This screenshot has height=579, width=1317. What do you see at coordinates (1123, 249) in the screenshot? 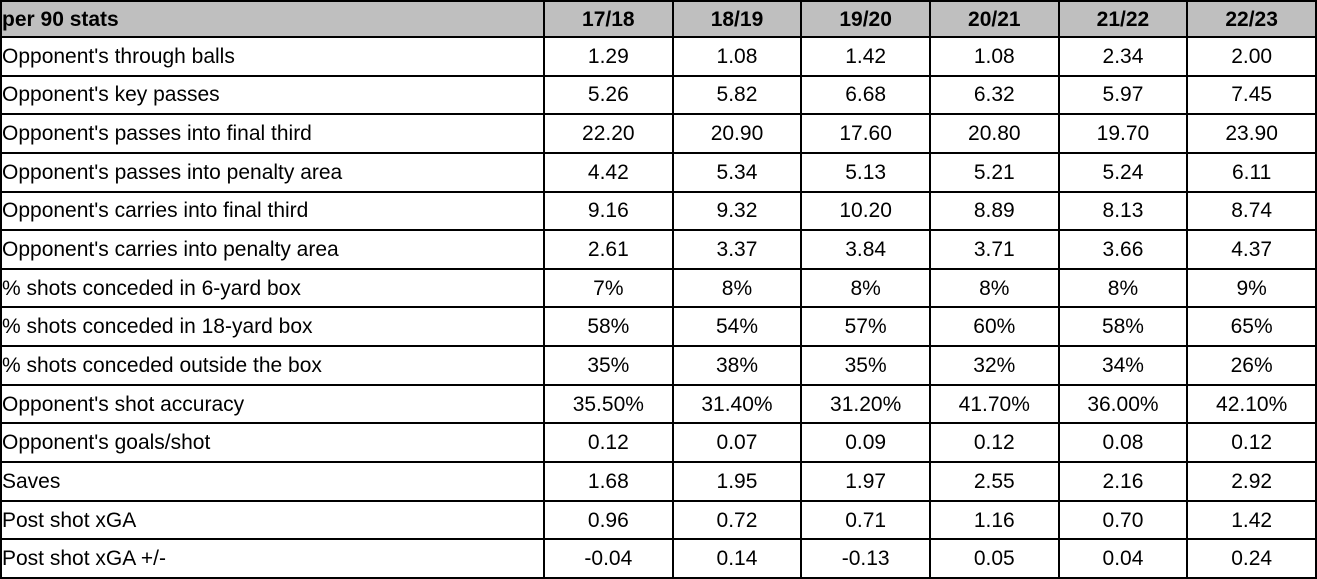
I see `stat-value: 3.66` at bounding box center [1123, 249].